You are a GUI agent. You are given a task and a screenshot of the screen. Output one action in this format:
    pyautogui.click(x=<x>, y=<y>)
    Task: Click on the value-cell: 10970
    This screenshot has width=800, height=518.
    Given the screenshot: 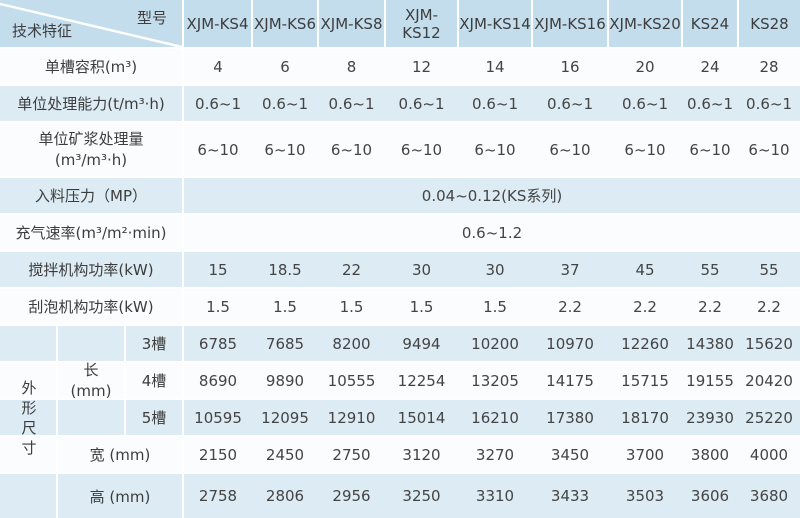 What is the action you would take?
    pyautogui.click(x=570, y=343)
    